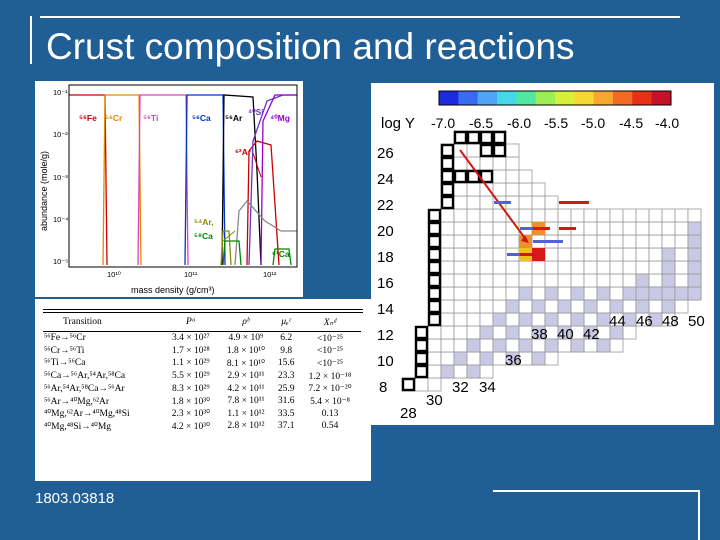 The width and height of the screenshot is (720, 540). Describe the element at coordinates (150, 118) in the screenshot. I see `label-ti56: ⁵⁶Ti` at that location.